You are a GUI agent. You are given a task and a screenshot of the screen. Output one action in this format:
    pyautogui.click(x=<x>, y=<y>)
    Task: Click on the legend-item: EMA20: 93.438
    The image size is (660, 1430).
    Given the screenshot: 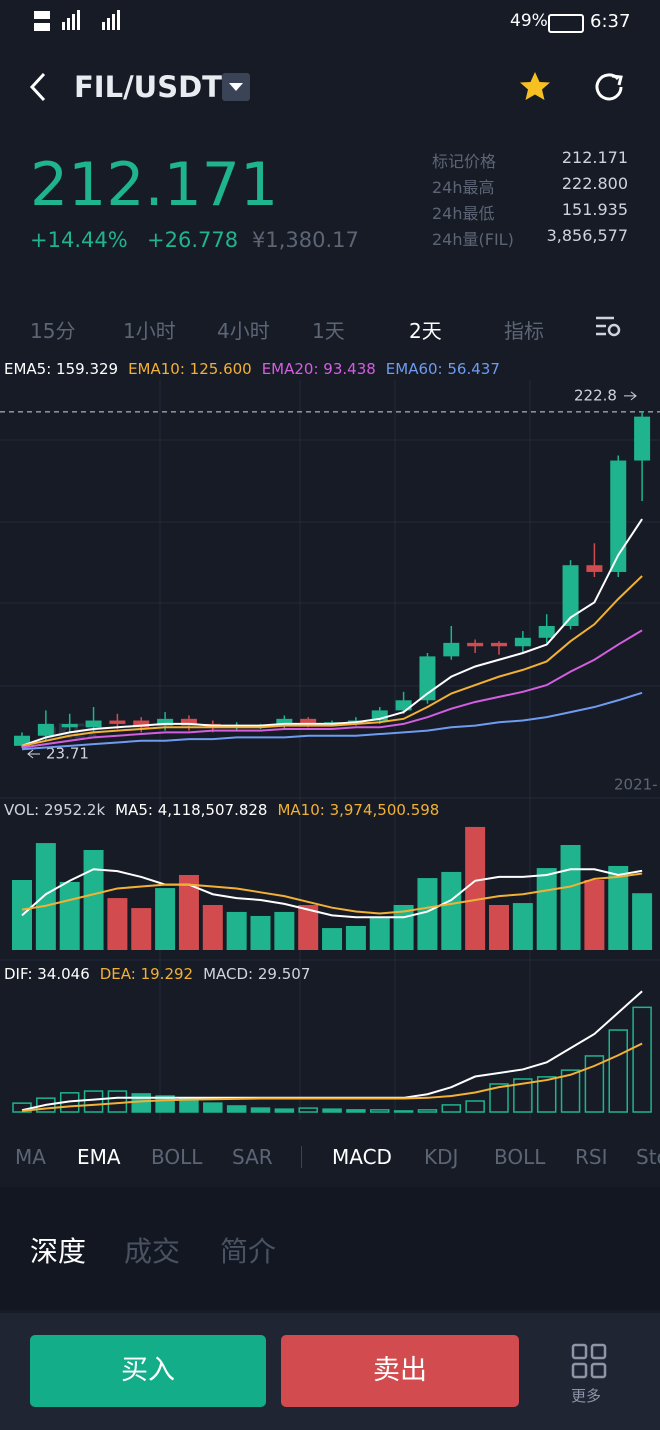 What is the action you would take?
    pyautogui.click(x=318, y=369)
    